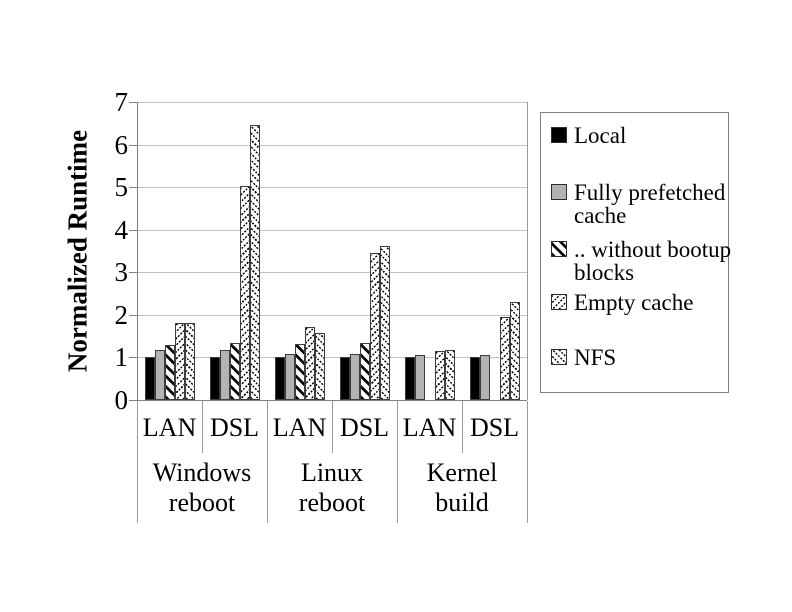 The width and height of the screenshot is (792, 612). I want to click on group-label-line: Linux reboot, so click(332, 487).